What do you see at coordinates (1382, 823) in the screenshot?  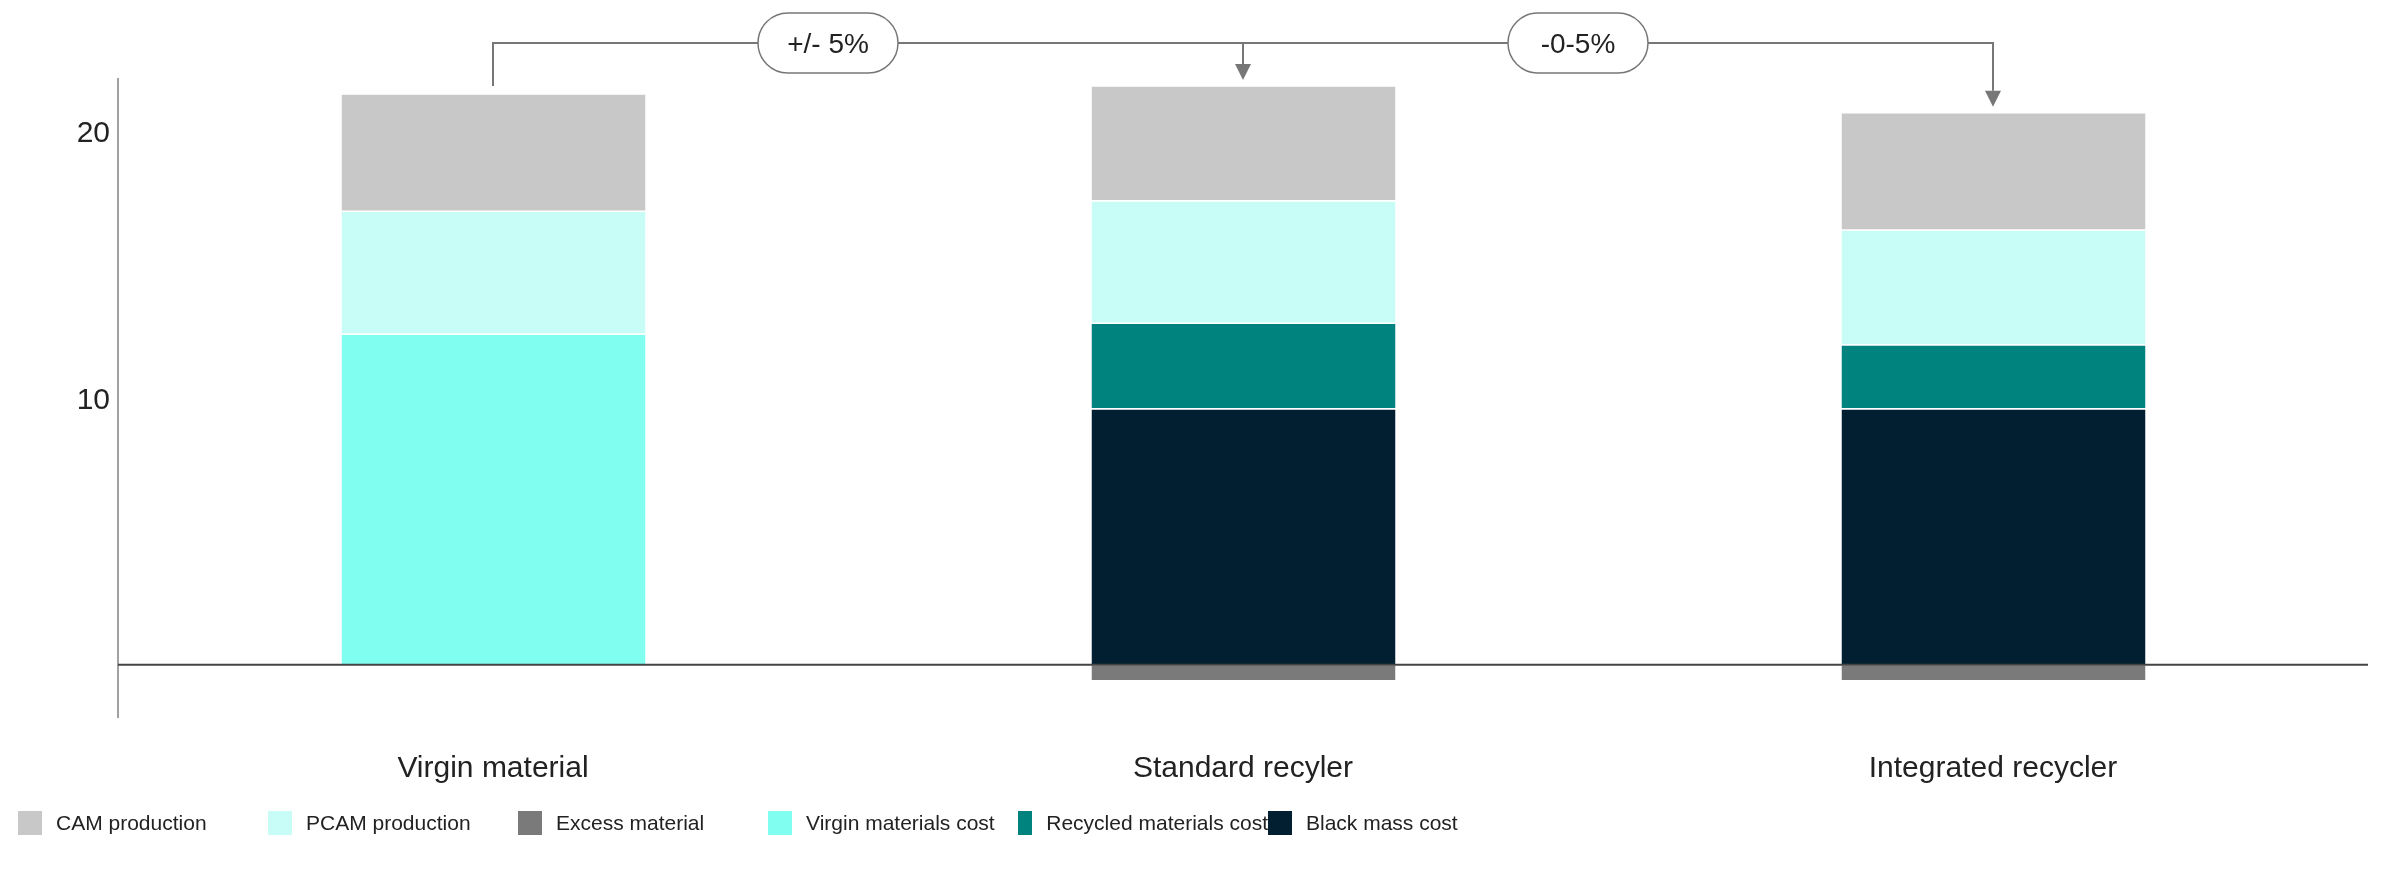 I see `legend-label: Black mass cost` at bounding box center [1382, 823].